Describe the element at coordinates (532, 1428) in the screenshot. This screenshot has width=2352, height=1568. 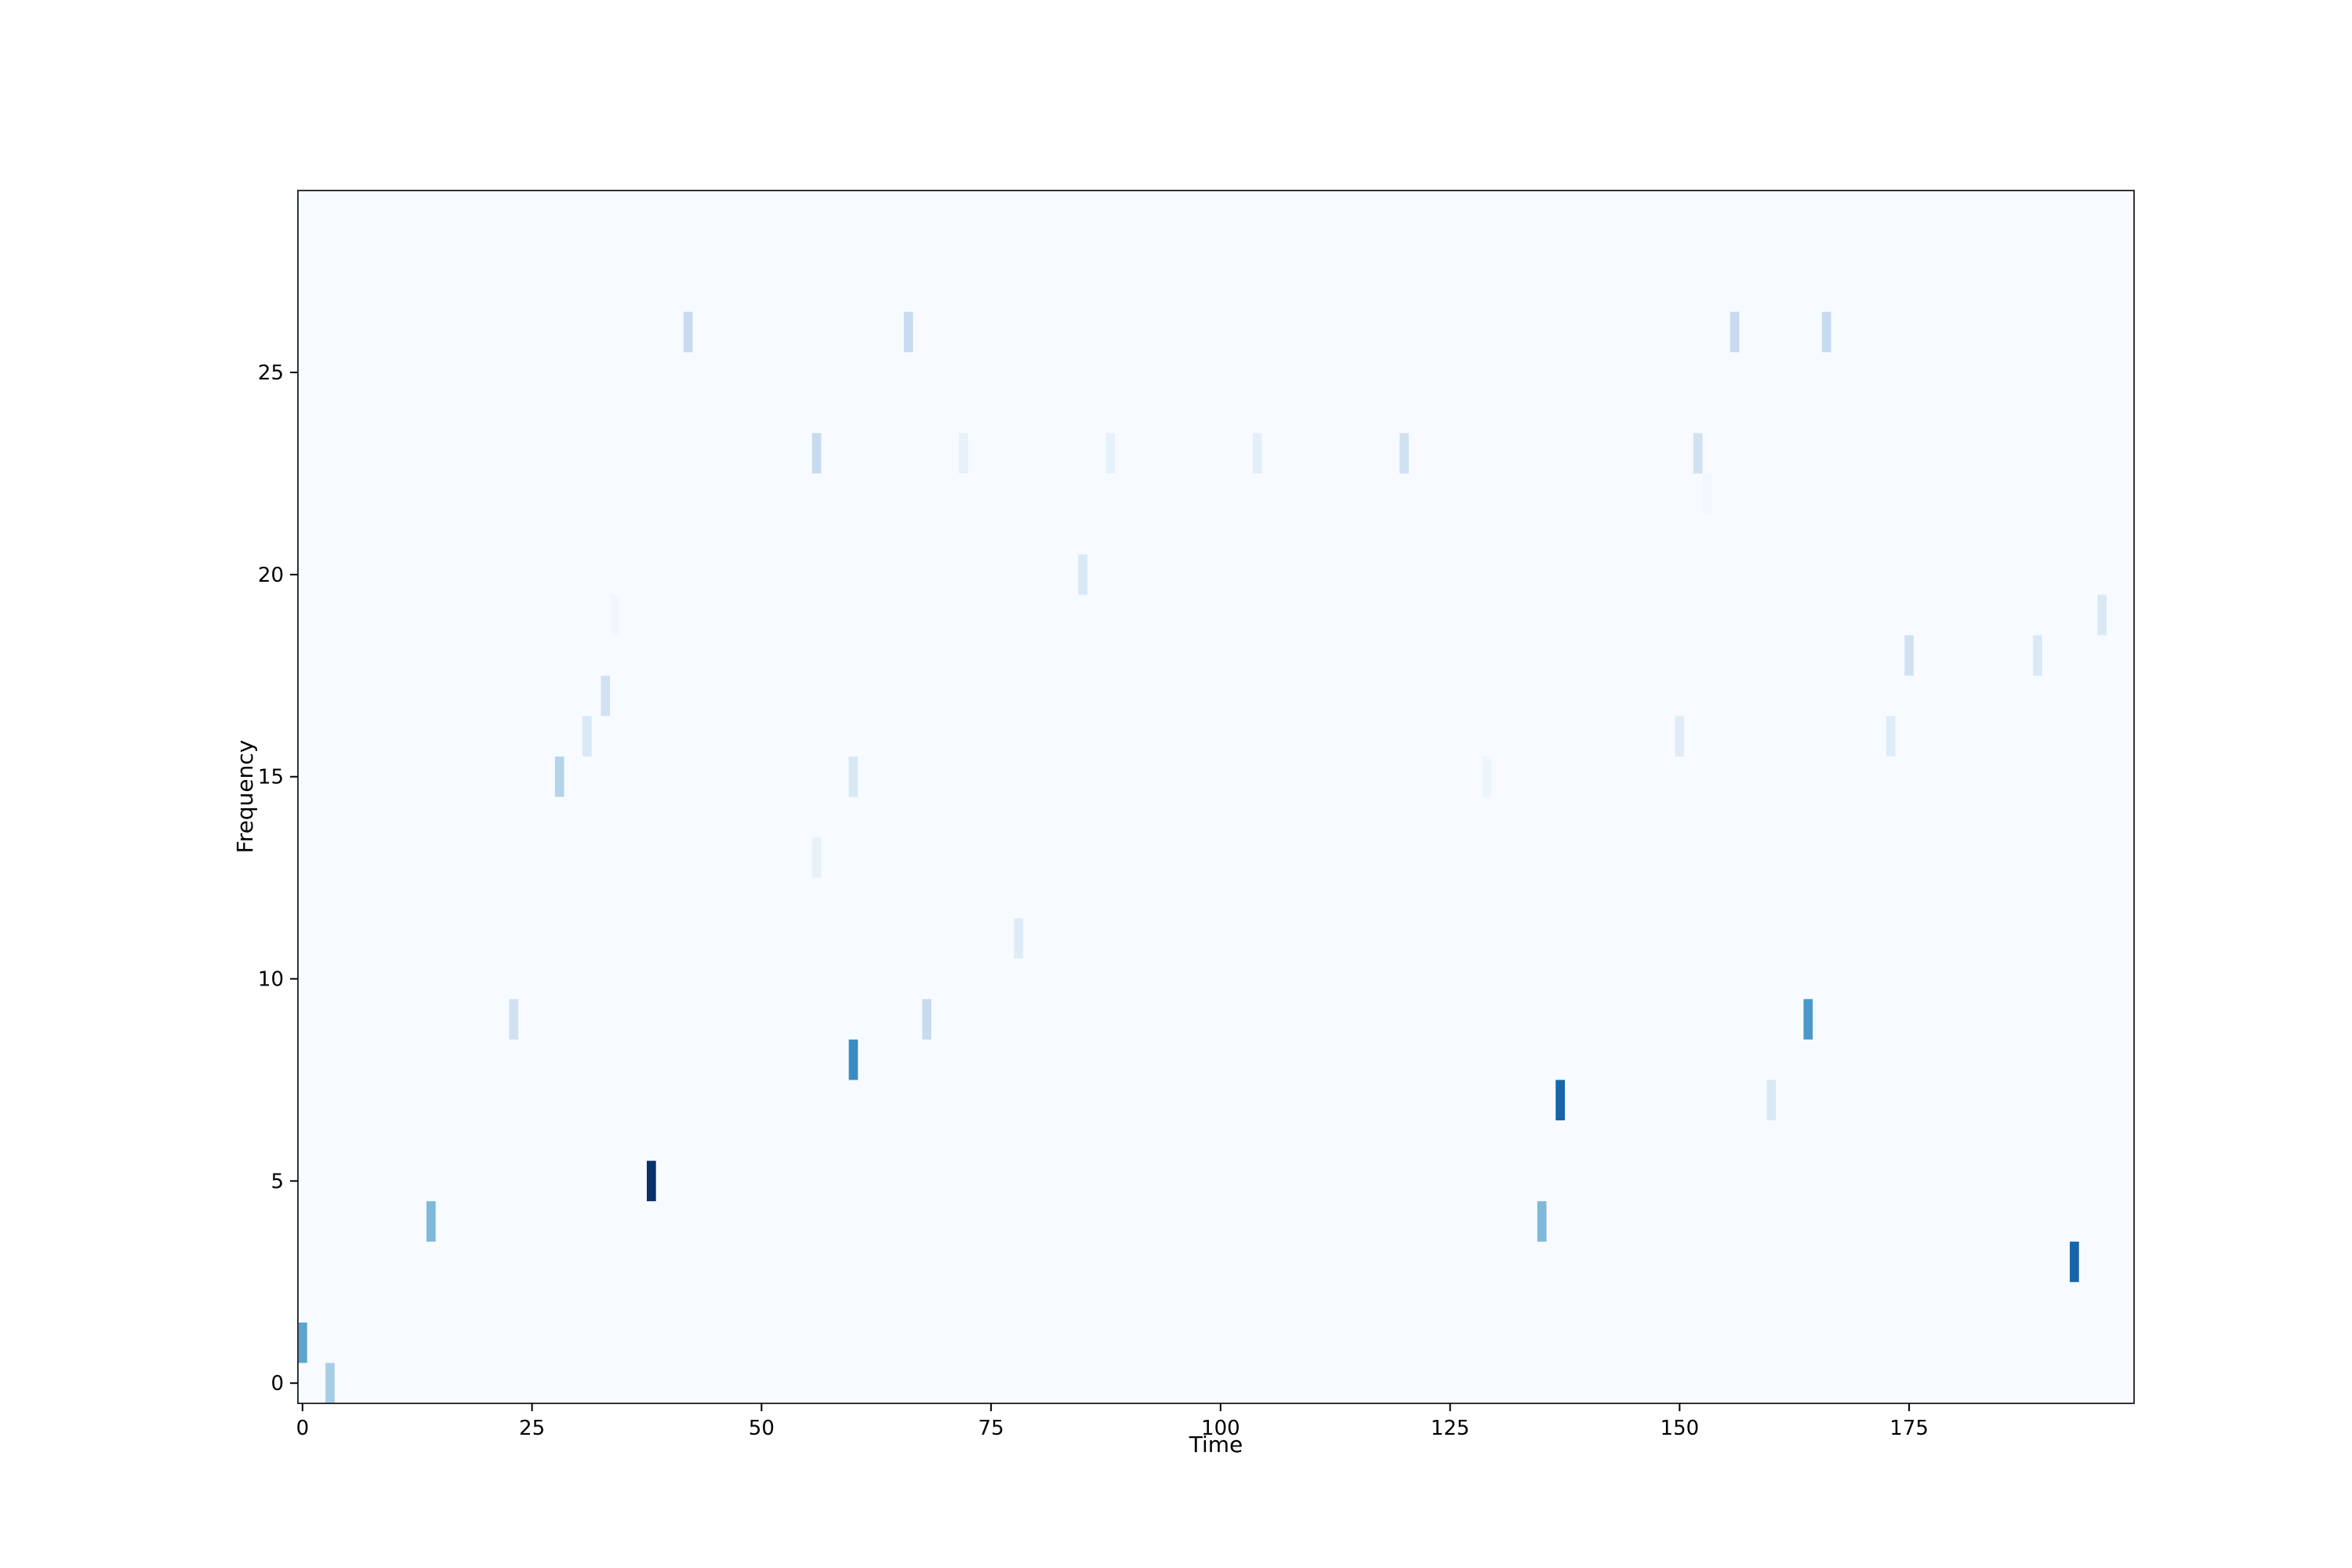
I see `x-tick-label: 25` at that location.